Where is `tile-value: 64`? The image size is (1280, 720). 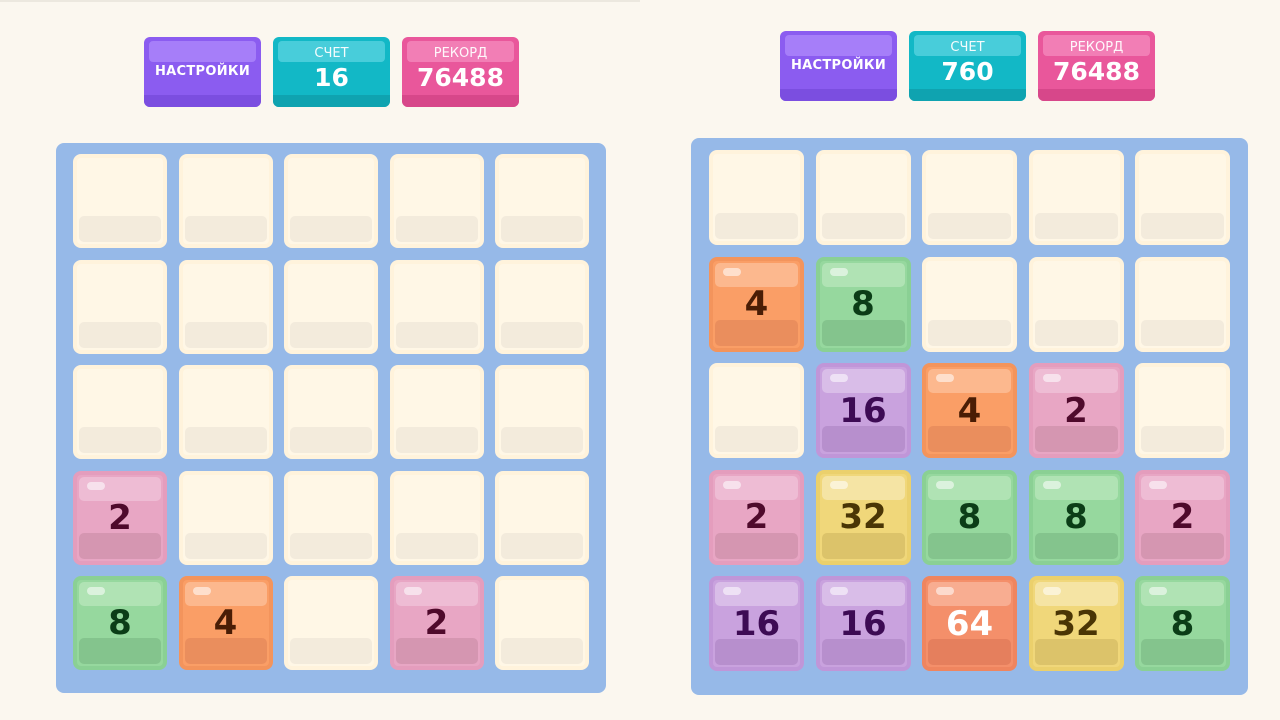
tile-value: 64 is located at coordinates (969, 623).